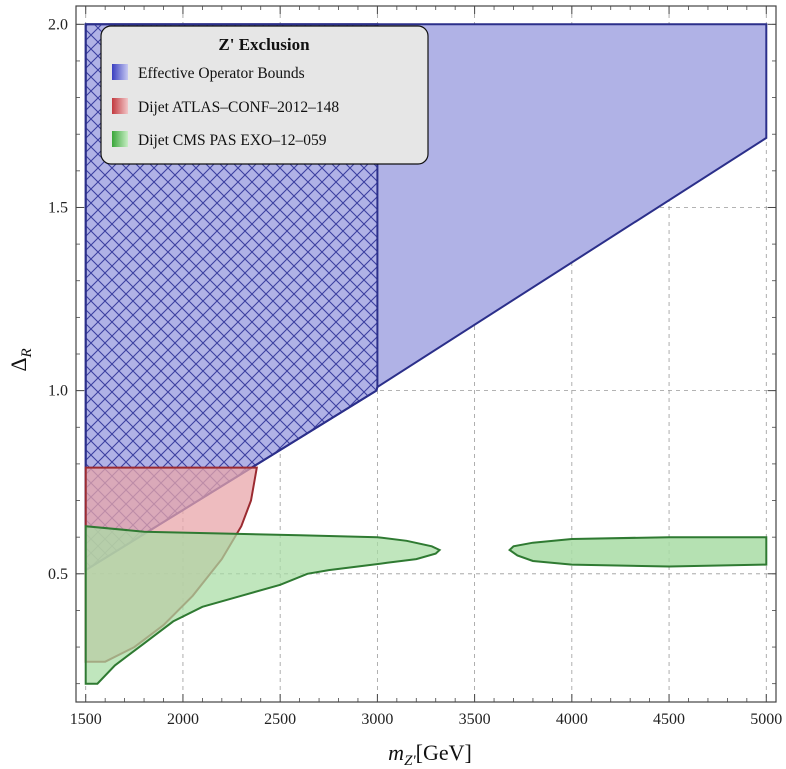  Describe the element at coordinates (232, 140) in the screenshot. I see `legend-entry-cms: Dijet CMS PAS EXO–12–059` at that location.